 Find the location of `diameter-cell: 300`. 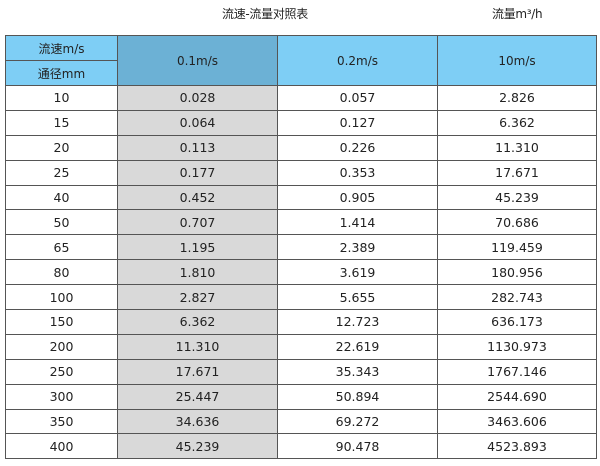

diameter-cell: 300 is located at coordinates (61, 396).